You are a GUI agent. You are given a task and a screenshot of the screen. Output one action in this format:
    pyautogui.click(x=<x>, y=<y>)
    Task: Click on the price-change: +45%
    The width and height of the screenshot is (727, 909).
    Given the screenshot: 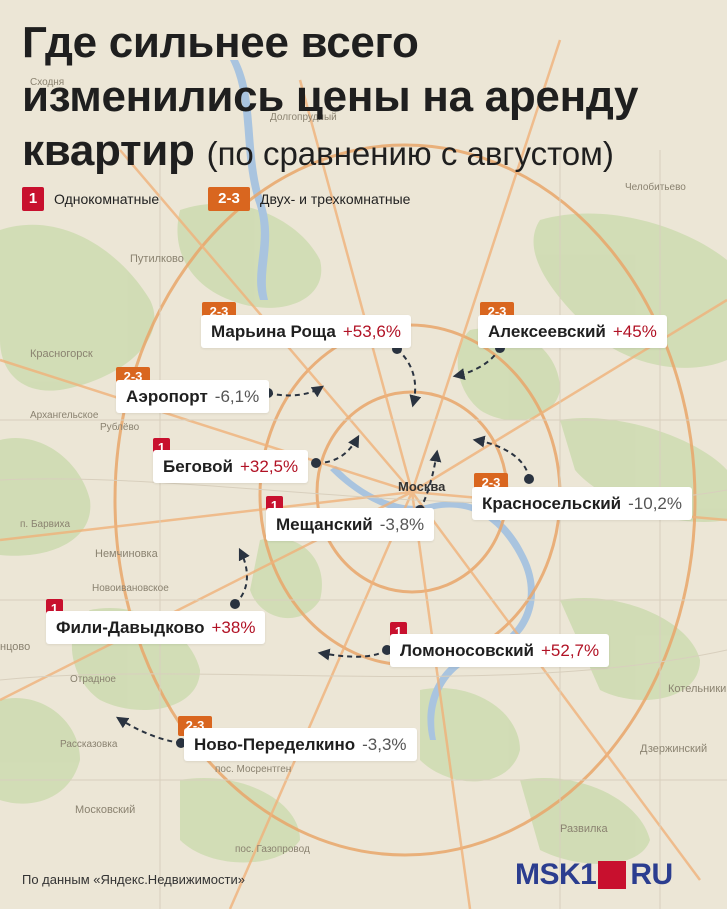 What is the action you would take?
    pyautogui.click(x=634, y=331)
    